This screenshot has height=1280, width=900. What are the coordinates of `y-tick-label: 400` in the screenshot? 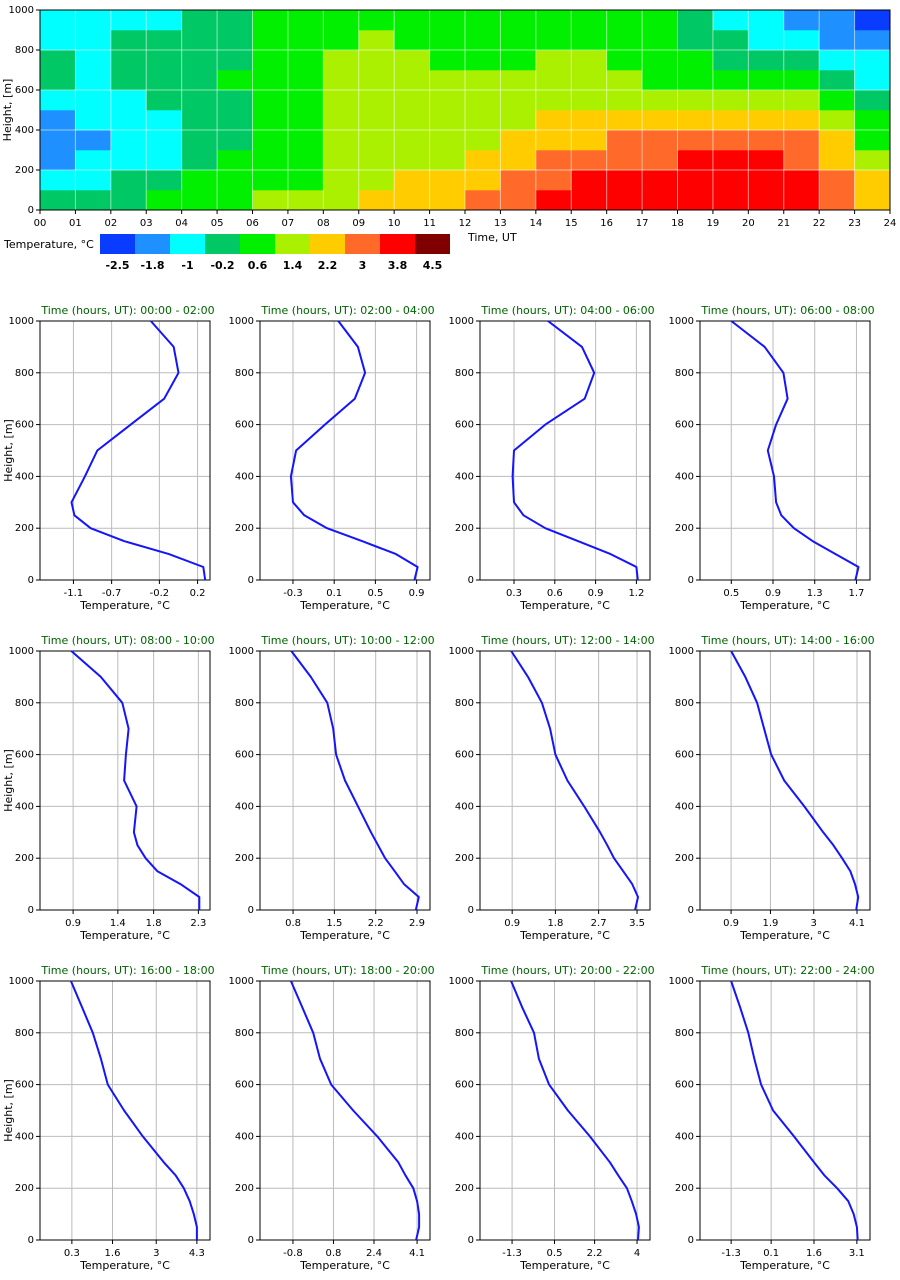 It's located at (464, 806).